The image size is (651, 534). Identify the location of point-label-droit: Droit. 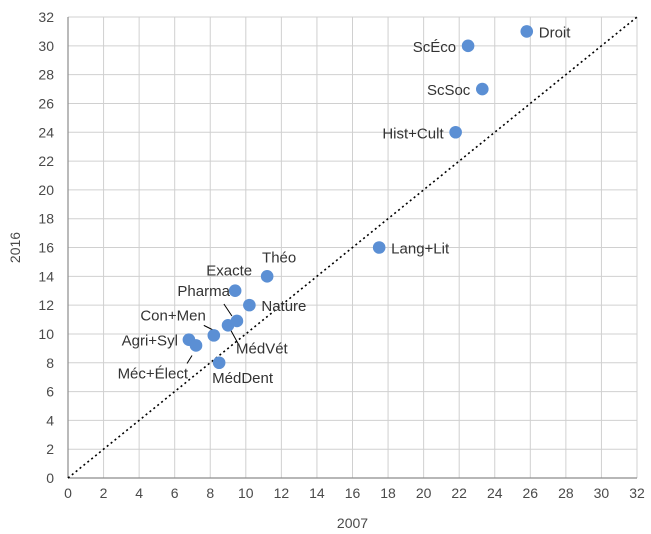
(555, 32).